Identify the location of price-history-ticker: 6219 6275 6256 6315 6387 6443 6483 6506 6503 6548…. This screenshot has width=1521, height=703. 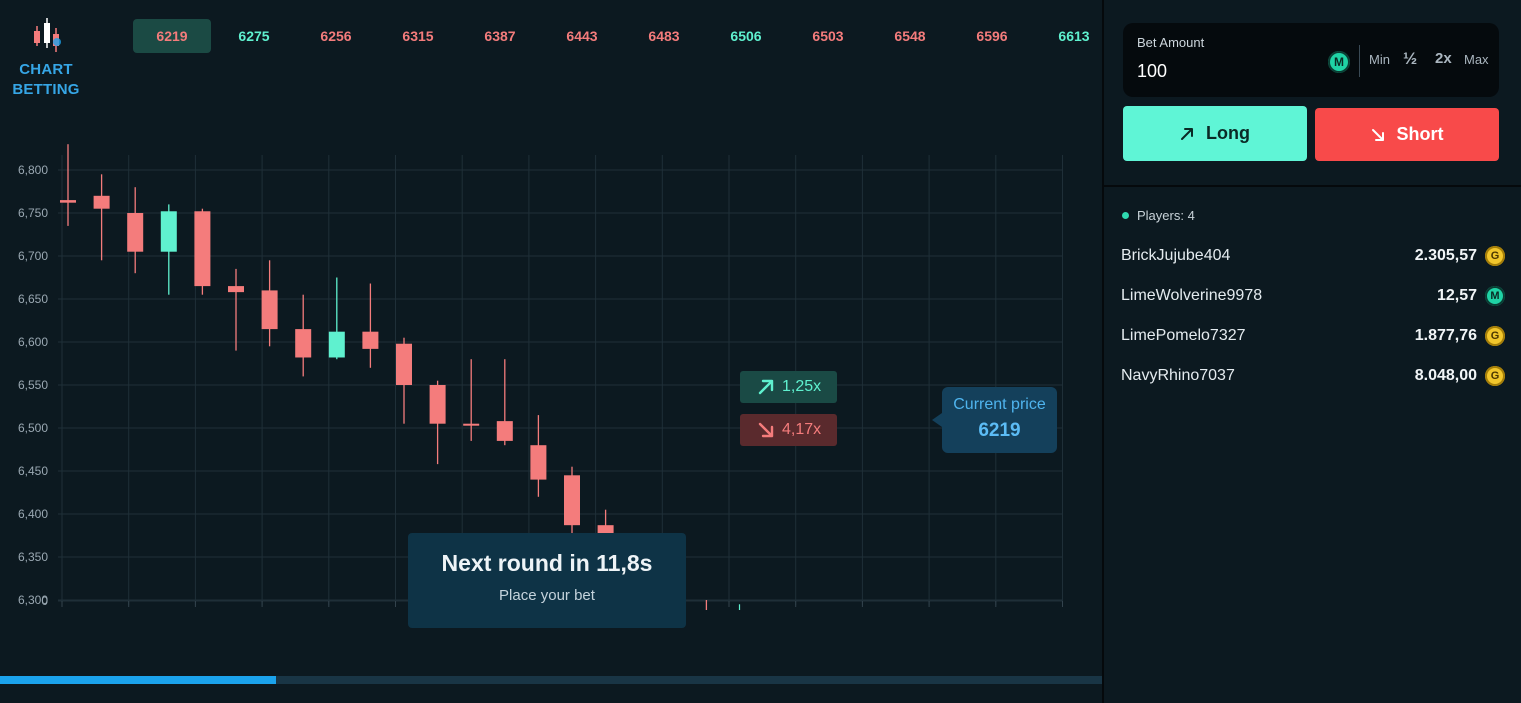
(625, 36).